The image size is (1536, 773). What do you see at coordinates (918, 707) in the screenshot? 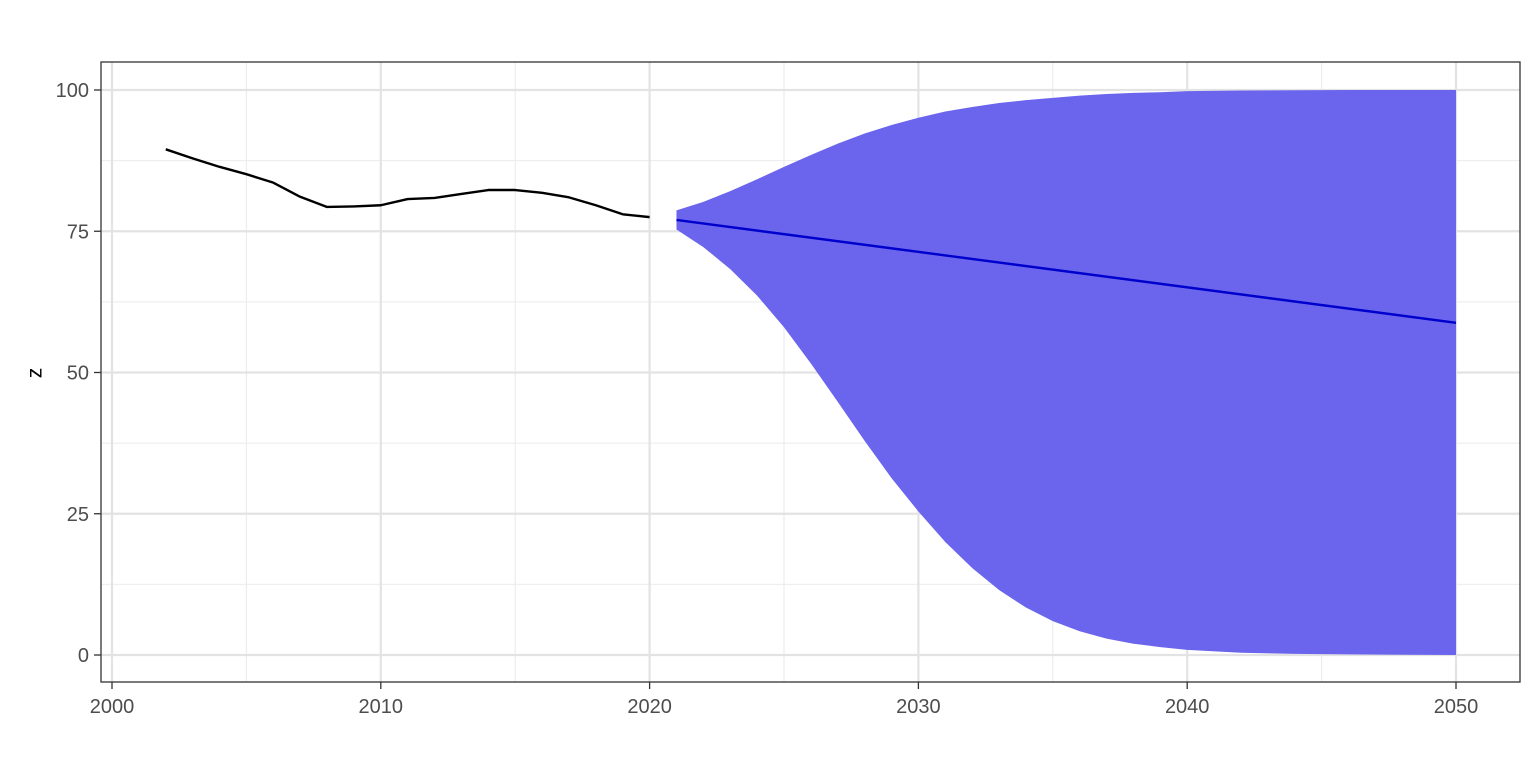
I see `x-tick-label: 2030` at bounding box center [918, 707].